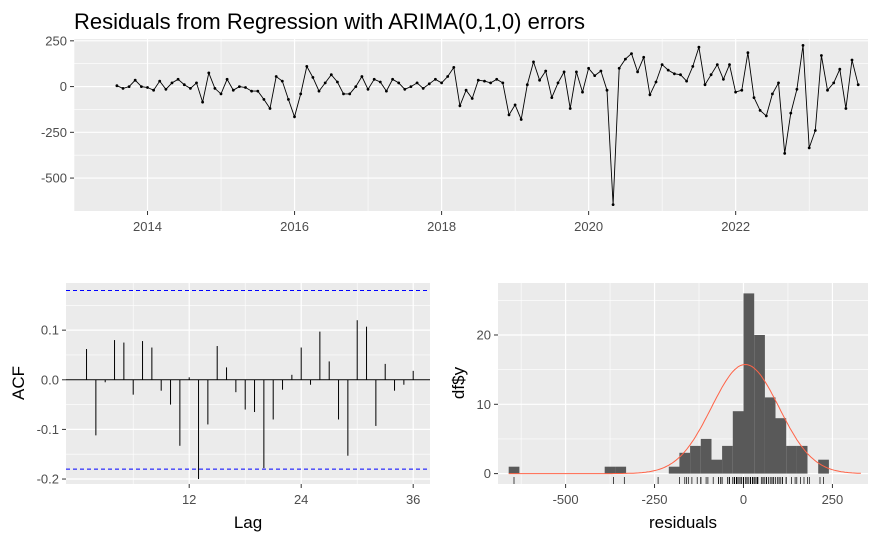 This screenshot has width=878, height=548. Describe the element at coordinates (441, 226) in the screenshot. I see `residual-x-tick-label: 2018` at that location.